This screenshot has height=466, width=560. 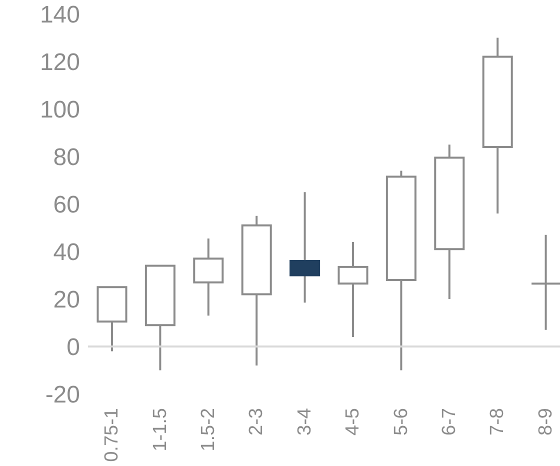 I want to click on y-tick-label: 140, so click(x=60, y=15).